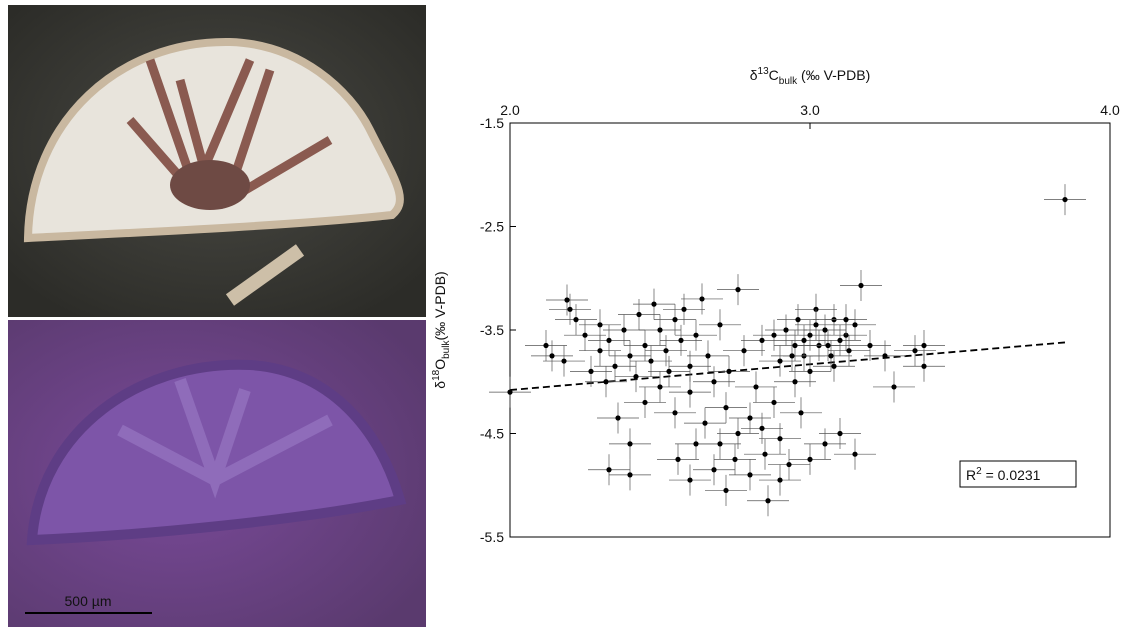 This screenshot has width=1128, height=634. Describe the element at coordinates (1110, 110) in the screenshot. I see `x-tick-label: 4.0` at that location.